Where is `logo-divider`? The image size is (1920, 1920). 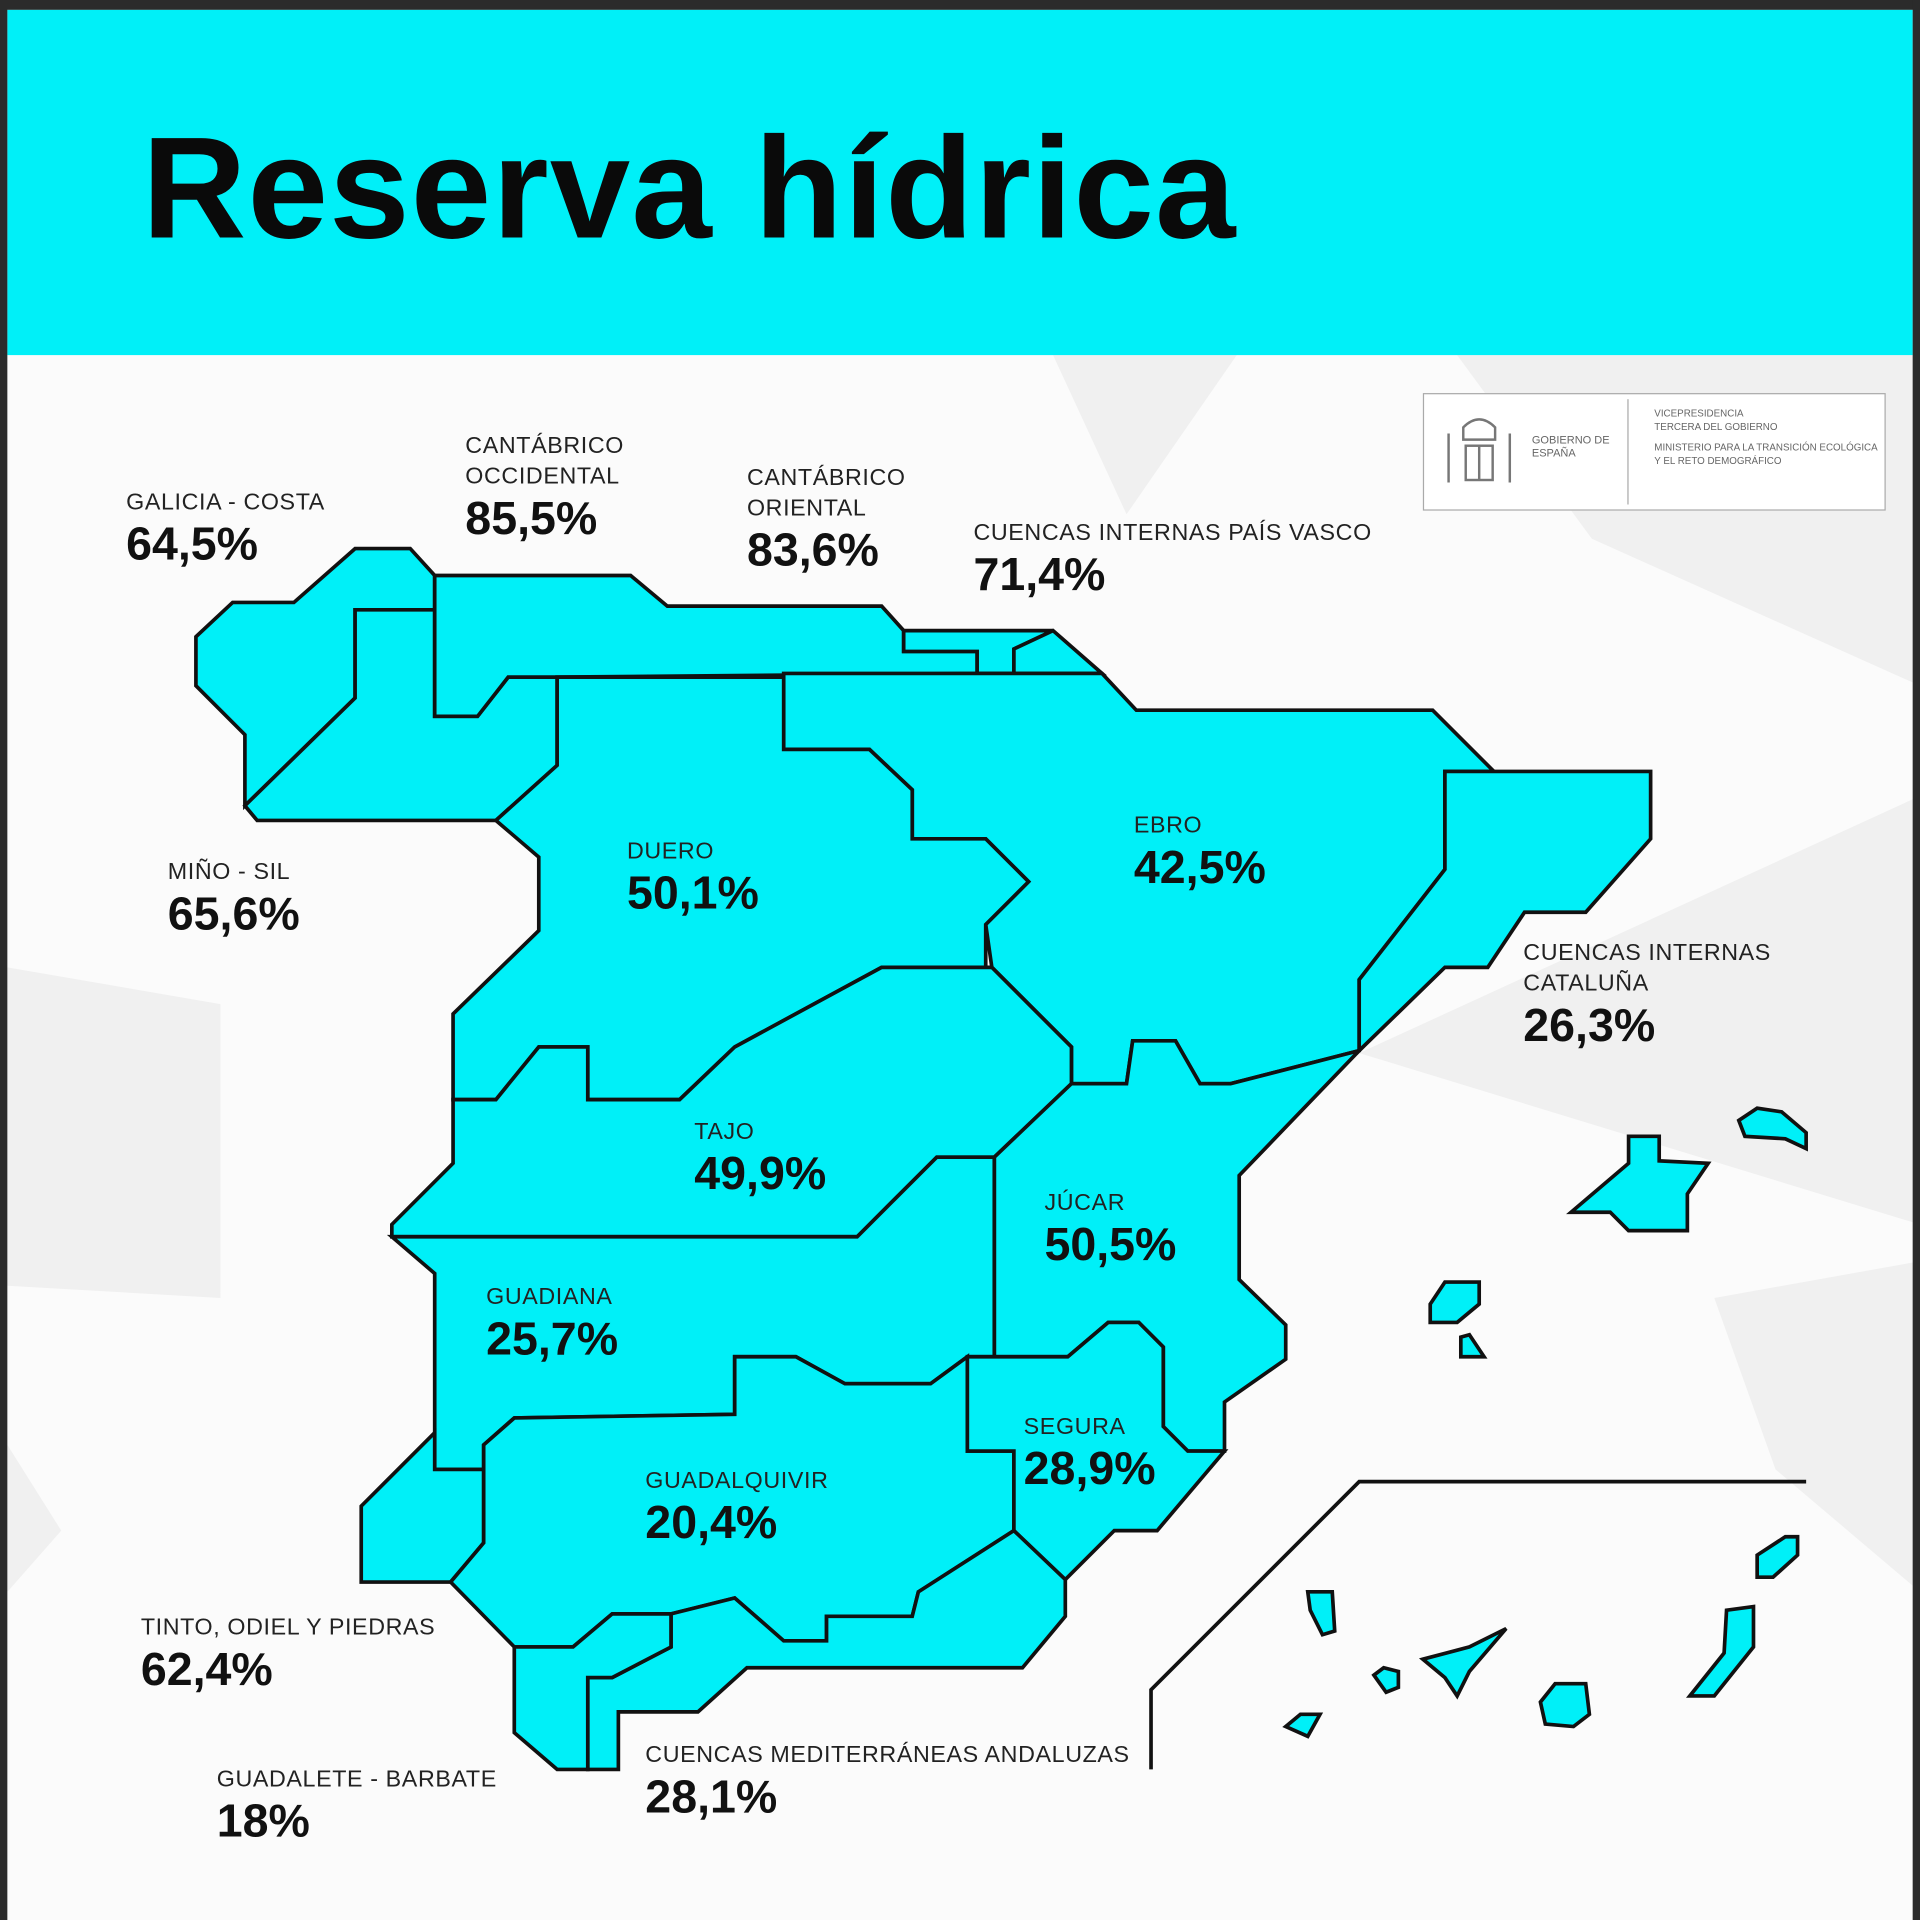 logo-divider is located at coordinates (1628, 452).